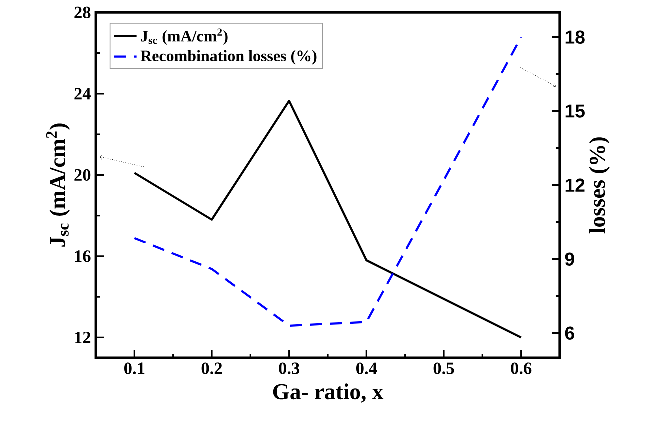 This screenshot has height=432, width=653. I want to click on y-tick-label: 28, so click(82, 12).